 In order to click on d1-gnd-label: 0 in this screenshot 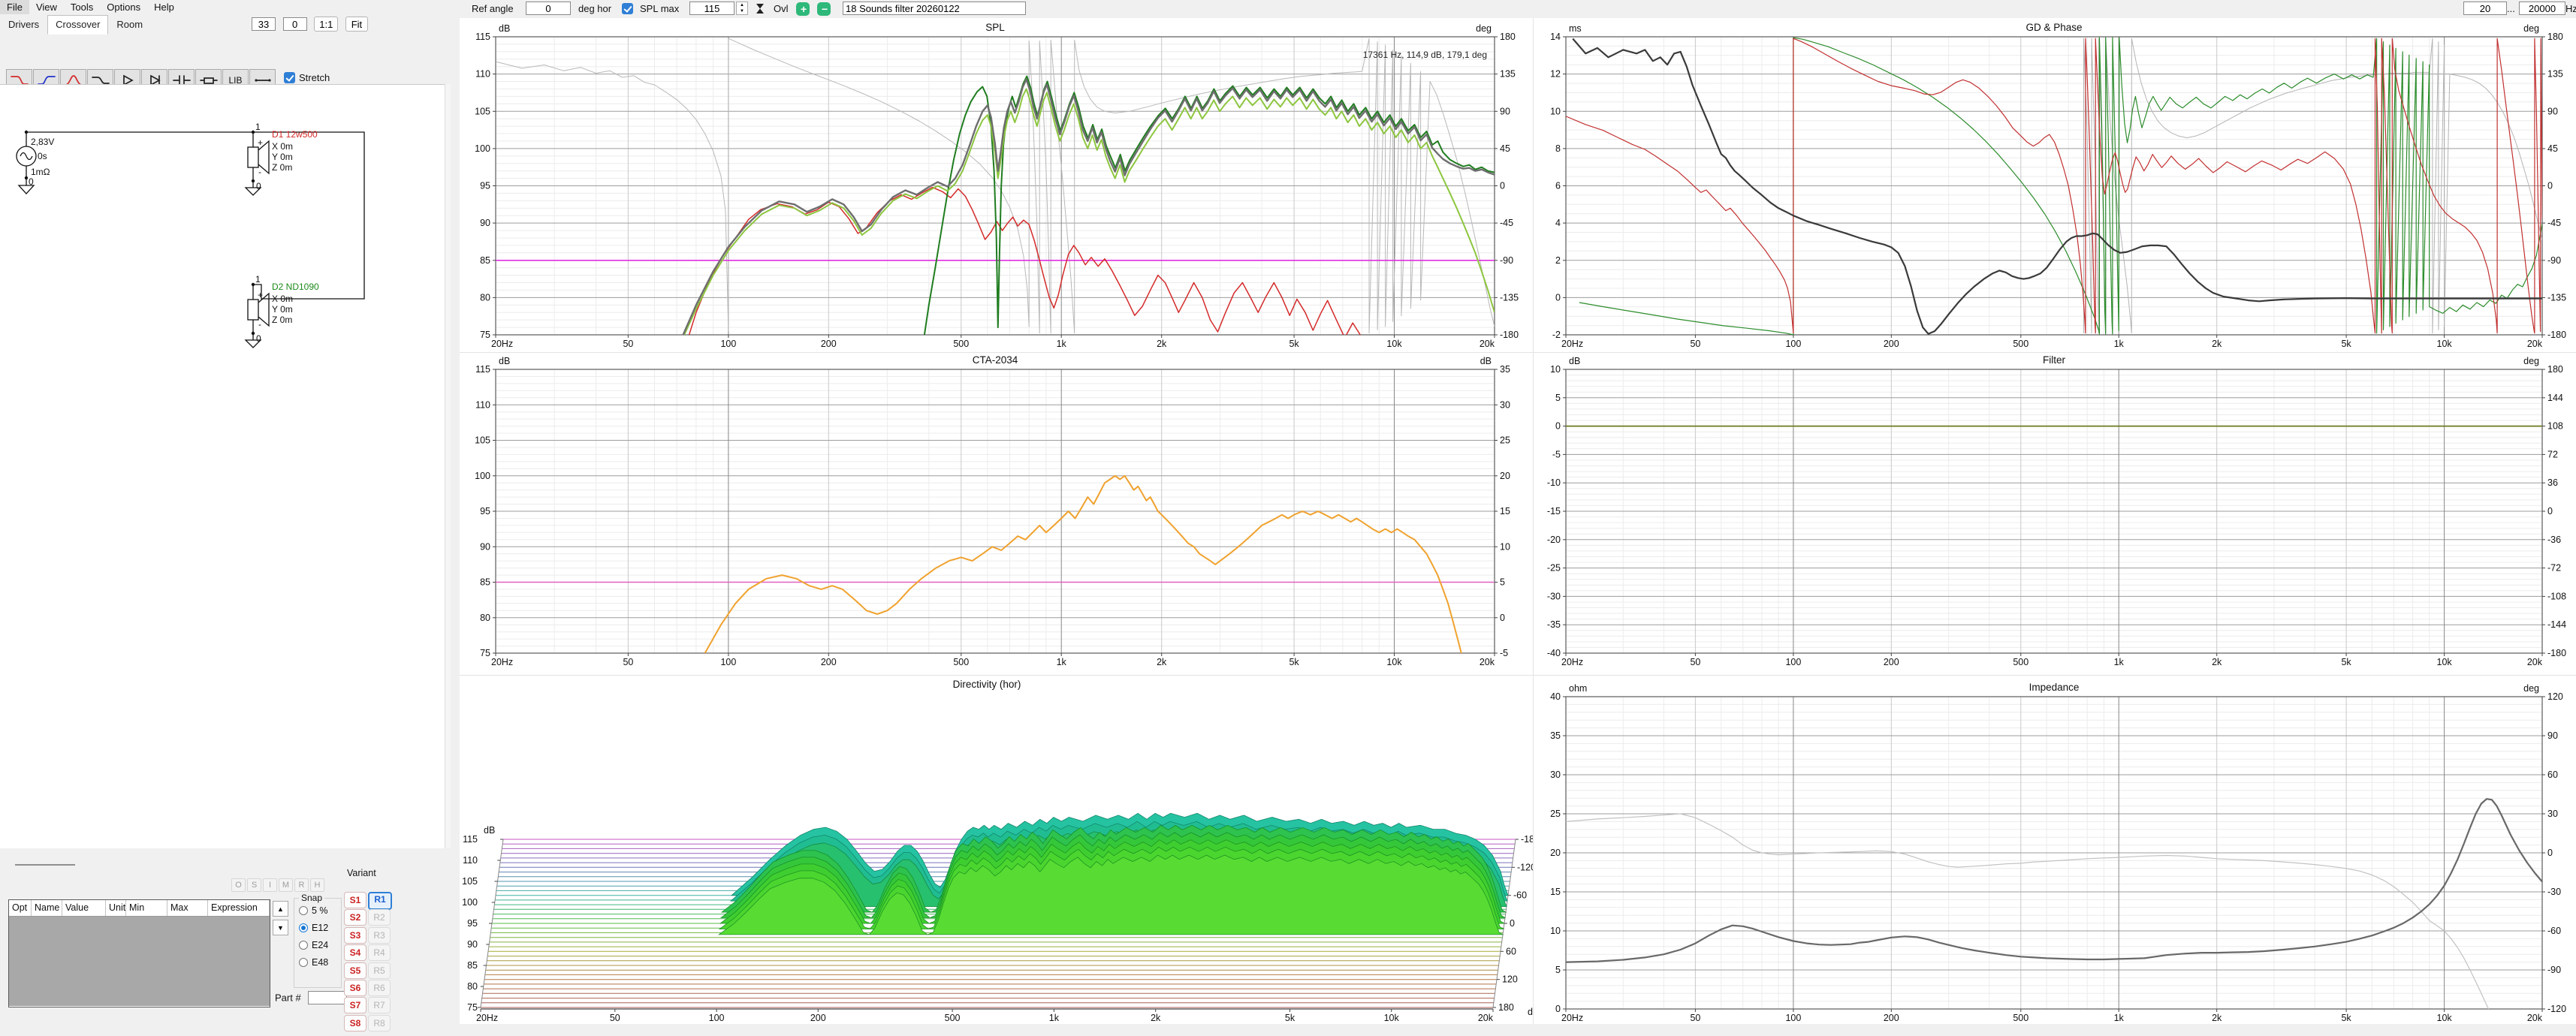, I will do `click(258, 186)`.